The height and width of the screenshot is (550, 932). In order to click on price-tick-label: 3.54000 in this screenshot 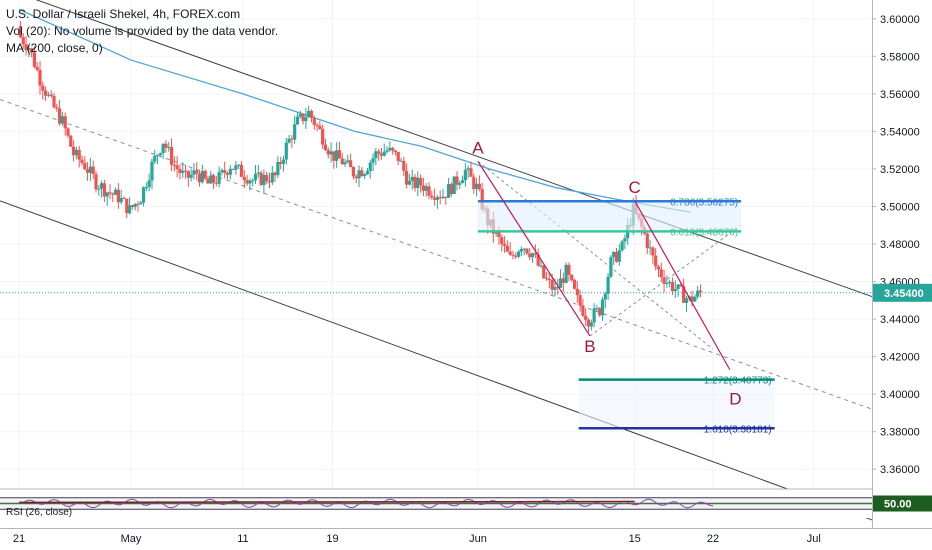, I will do `click(900, 132)`.